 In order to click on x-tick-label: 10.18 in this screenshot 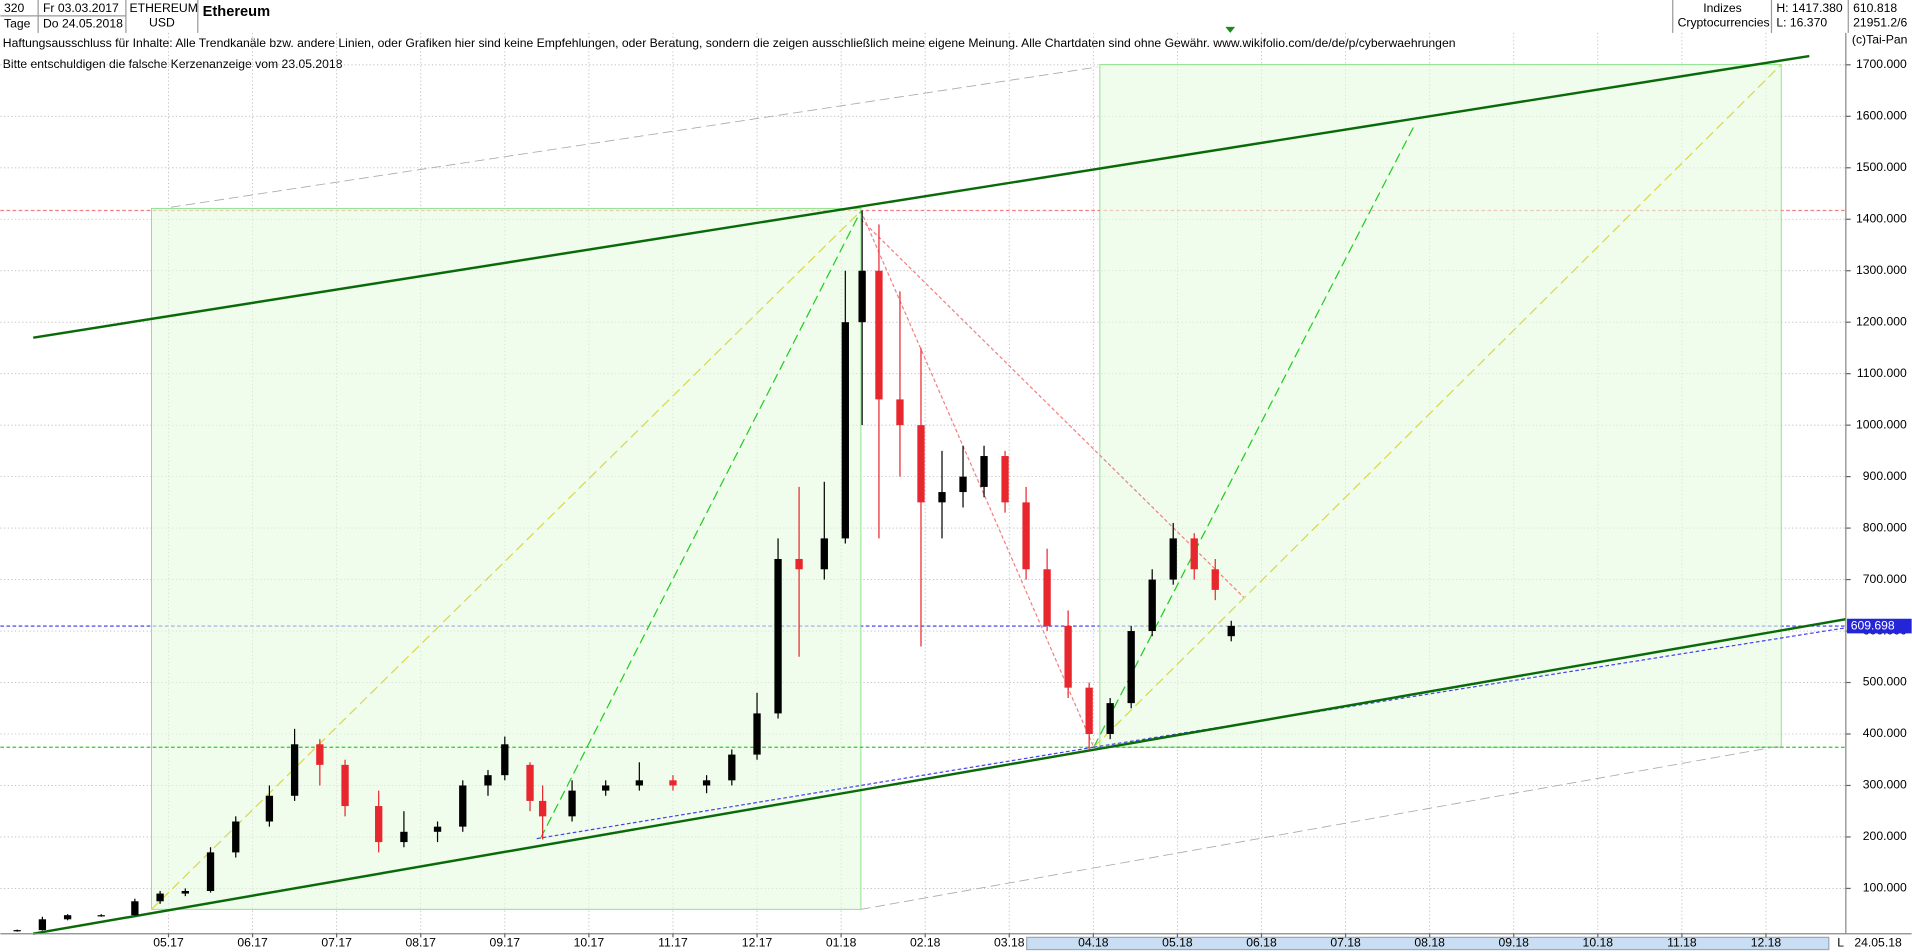, I will do `click(1598, 943)`.